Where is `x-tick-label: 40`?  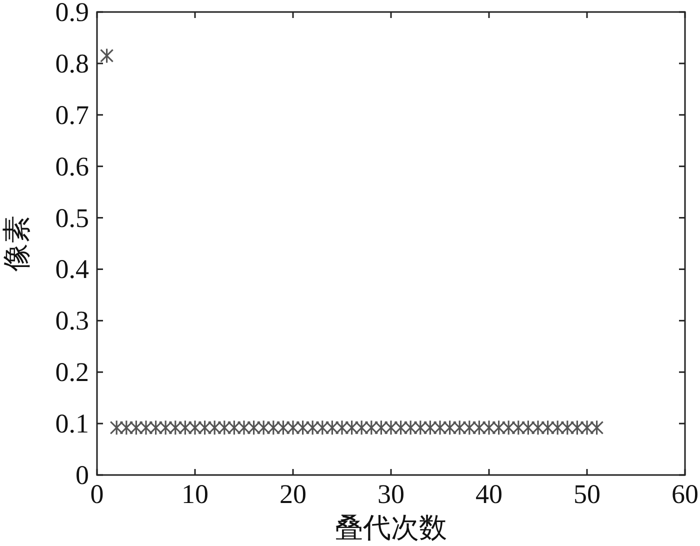
x-tick-label: 40 is located at coordinates (489, 494).